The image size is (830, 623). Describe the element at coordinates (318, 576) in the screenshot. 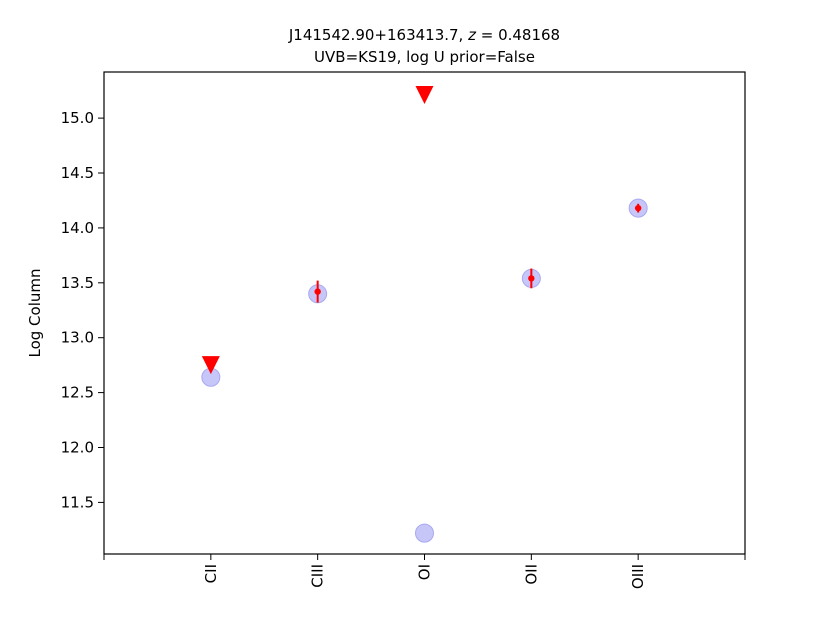

I see `x-tick-label-ciii: CIII` at that location.